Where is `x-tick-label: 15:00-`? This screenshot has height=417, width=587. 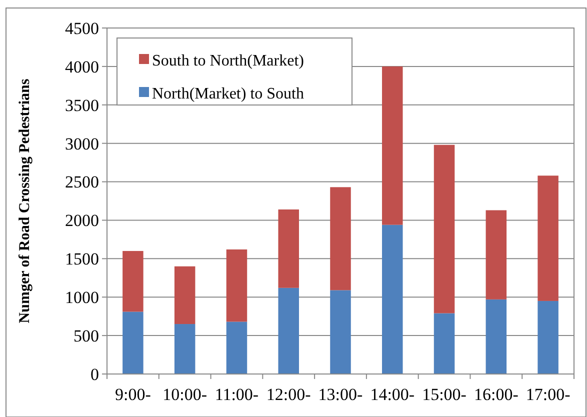
x-tick-label: 15:00- is located at coordinates (444, 394).